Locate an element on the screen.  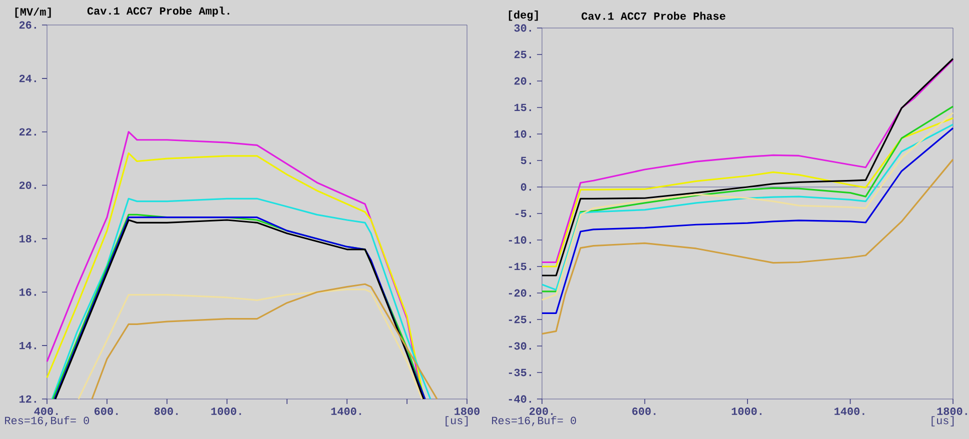
y-tick-label: 15. is located at coordinates (522, 108).